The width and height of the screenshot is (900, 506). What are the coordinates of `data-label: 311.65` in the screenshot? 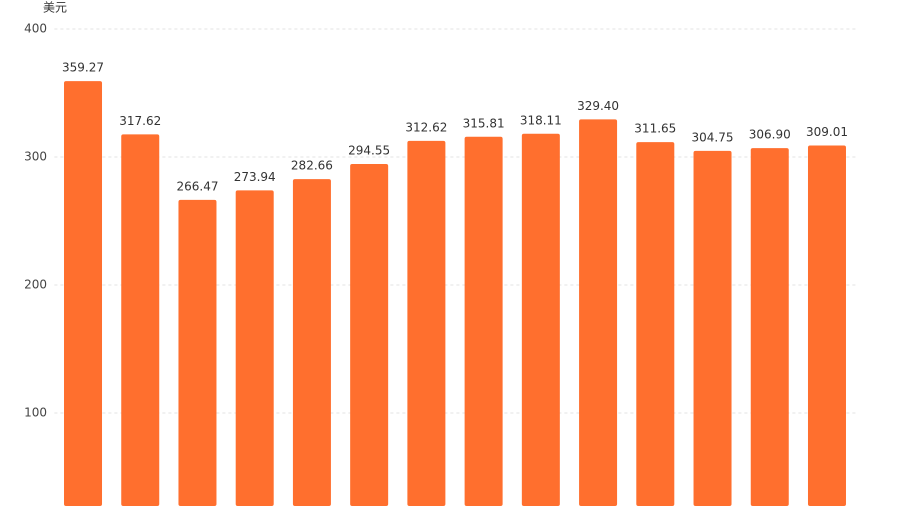 It's located at (655, 129).